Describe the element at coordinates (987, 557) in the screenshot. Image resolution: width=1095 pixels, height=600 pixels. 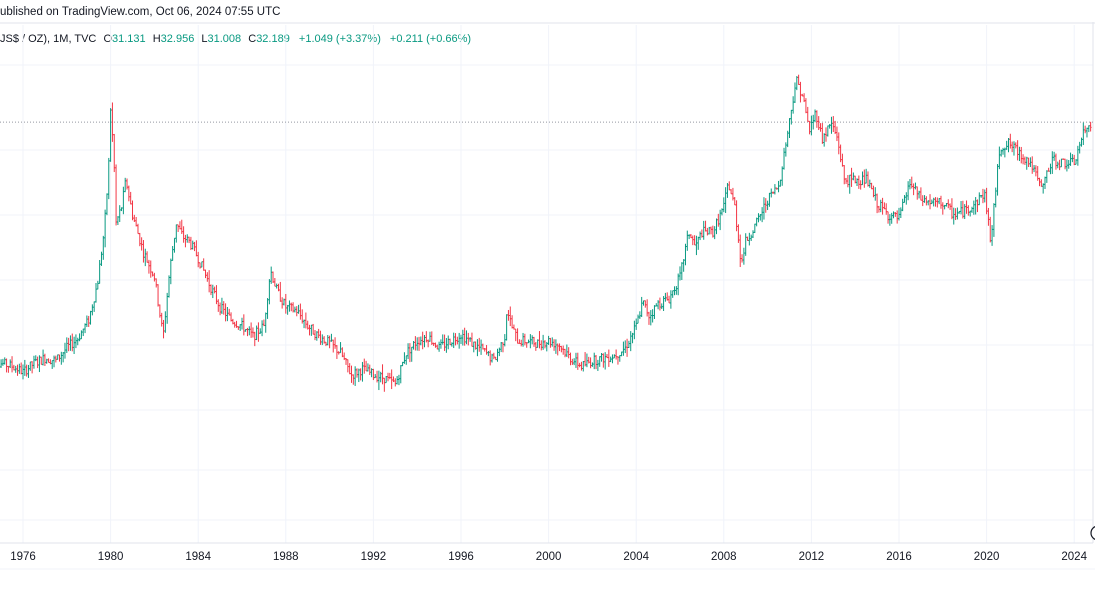
I see `x-tick-label-2020: 2020` at that location.